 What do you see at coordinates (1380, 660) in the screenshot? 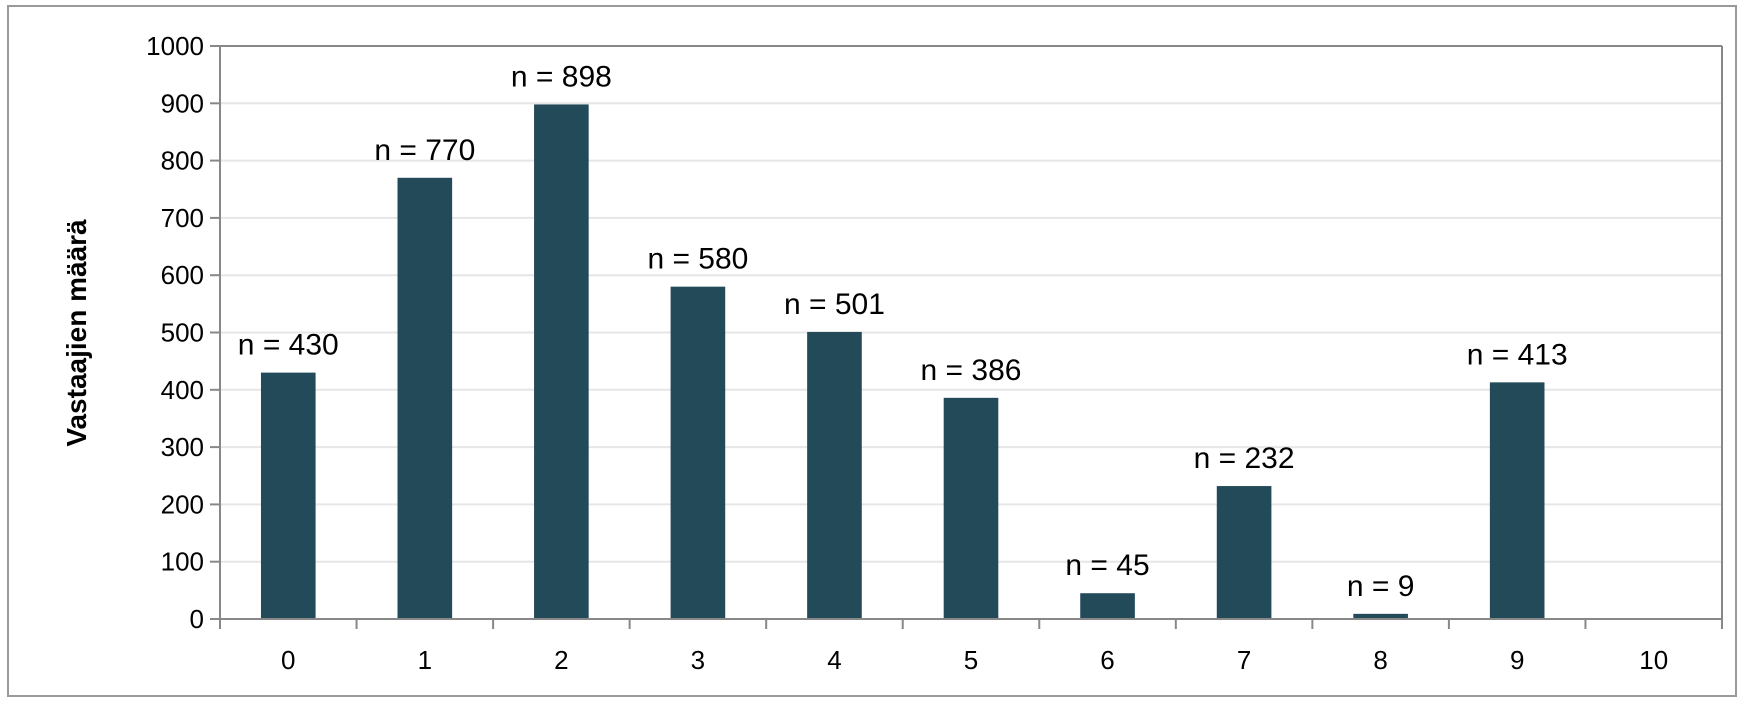
I see `x-tick-label-8: 8` at bounding box center [1380, 660].